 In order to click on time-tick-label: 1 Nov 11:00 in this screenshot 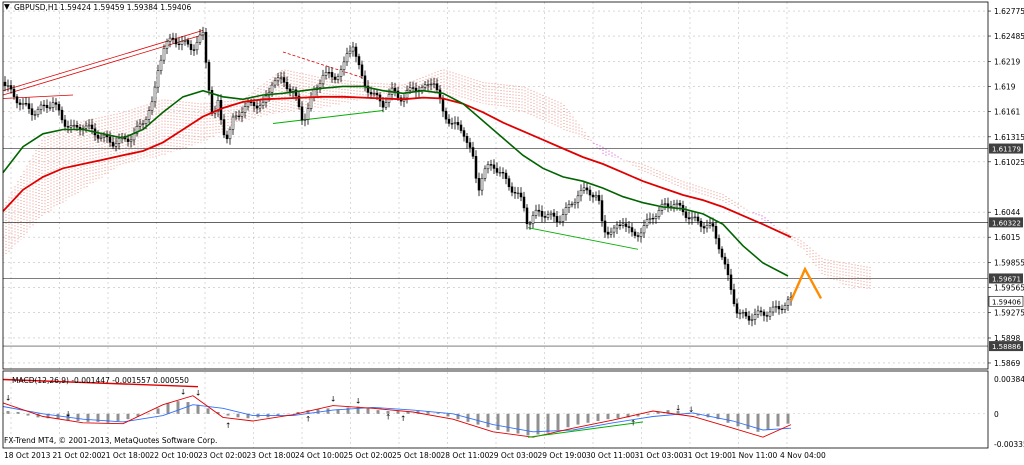, I will do `click(755, 455)`.